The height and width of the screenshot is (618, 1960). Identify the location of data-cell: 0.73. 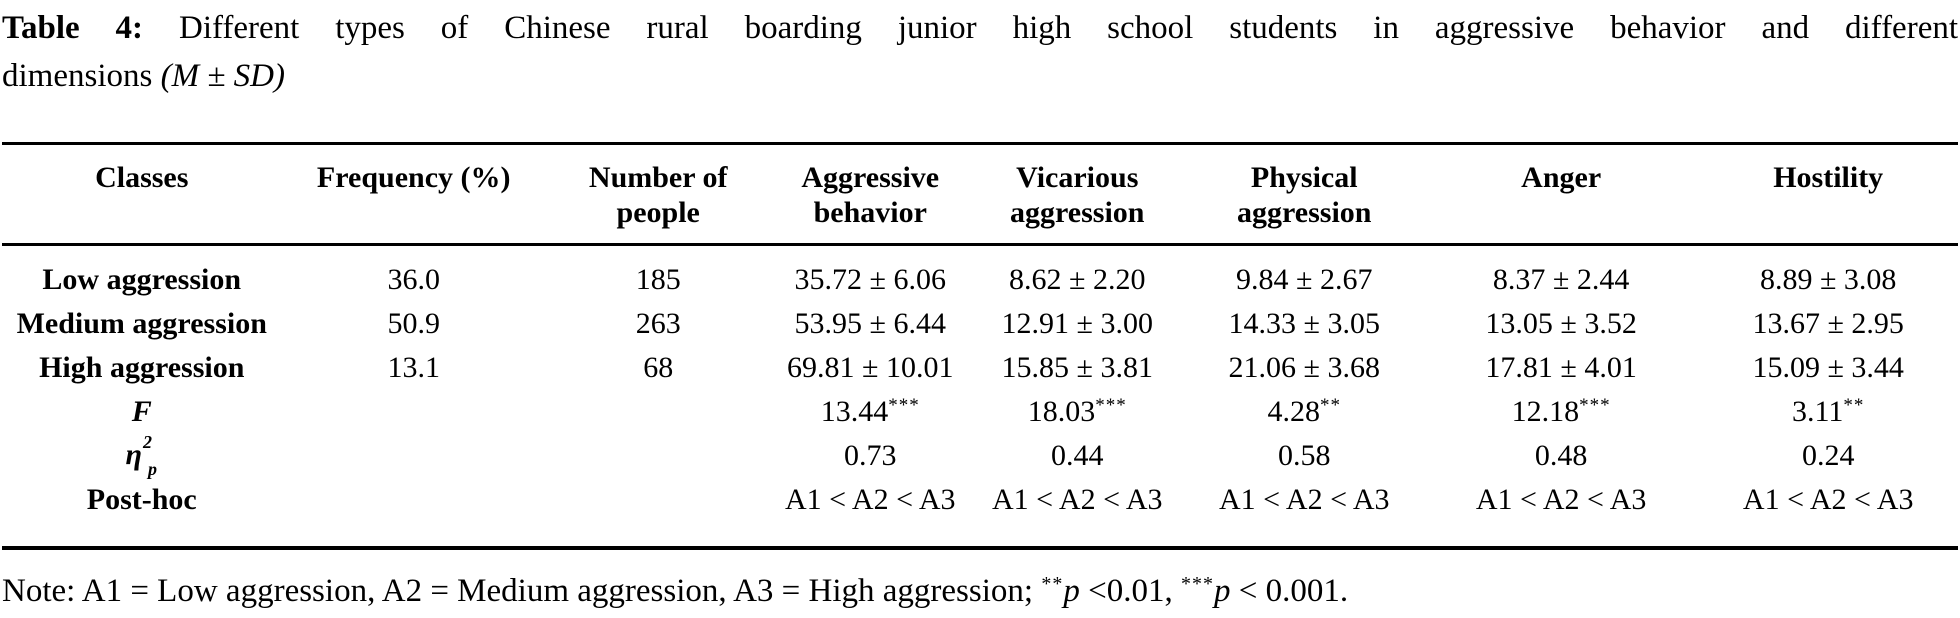
(870, 455).